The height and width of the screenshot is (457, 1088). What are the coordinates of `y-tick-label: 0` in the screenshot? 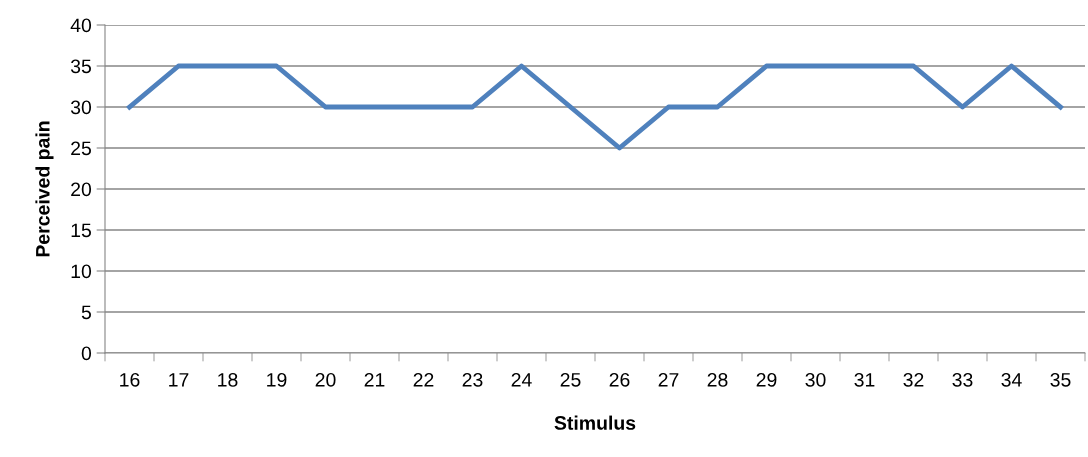 It's located at (86, 353).